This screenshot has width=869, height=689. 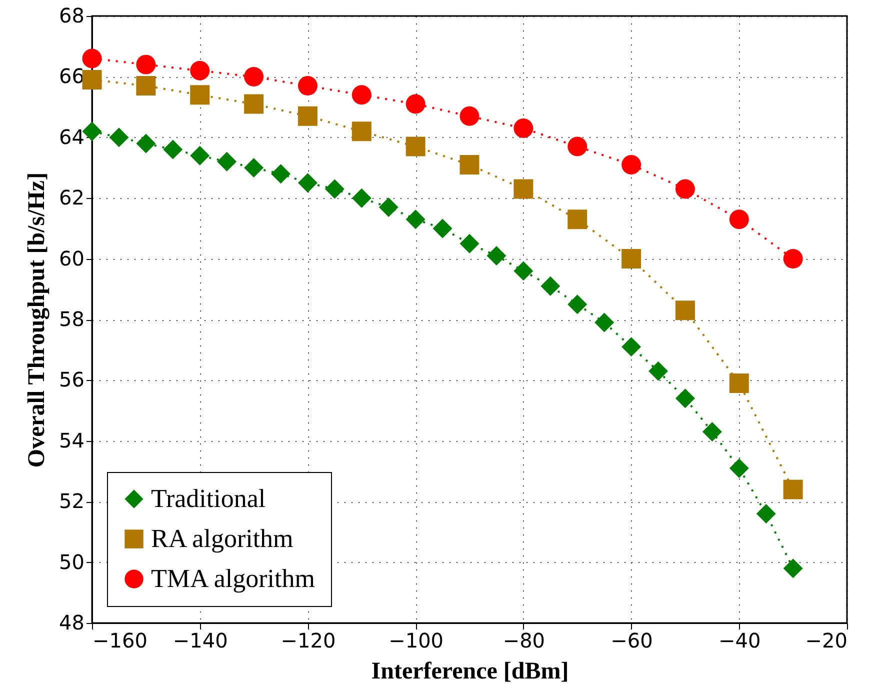 I want to click on y-tick-label: 50, so click(x=71, y=562).